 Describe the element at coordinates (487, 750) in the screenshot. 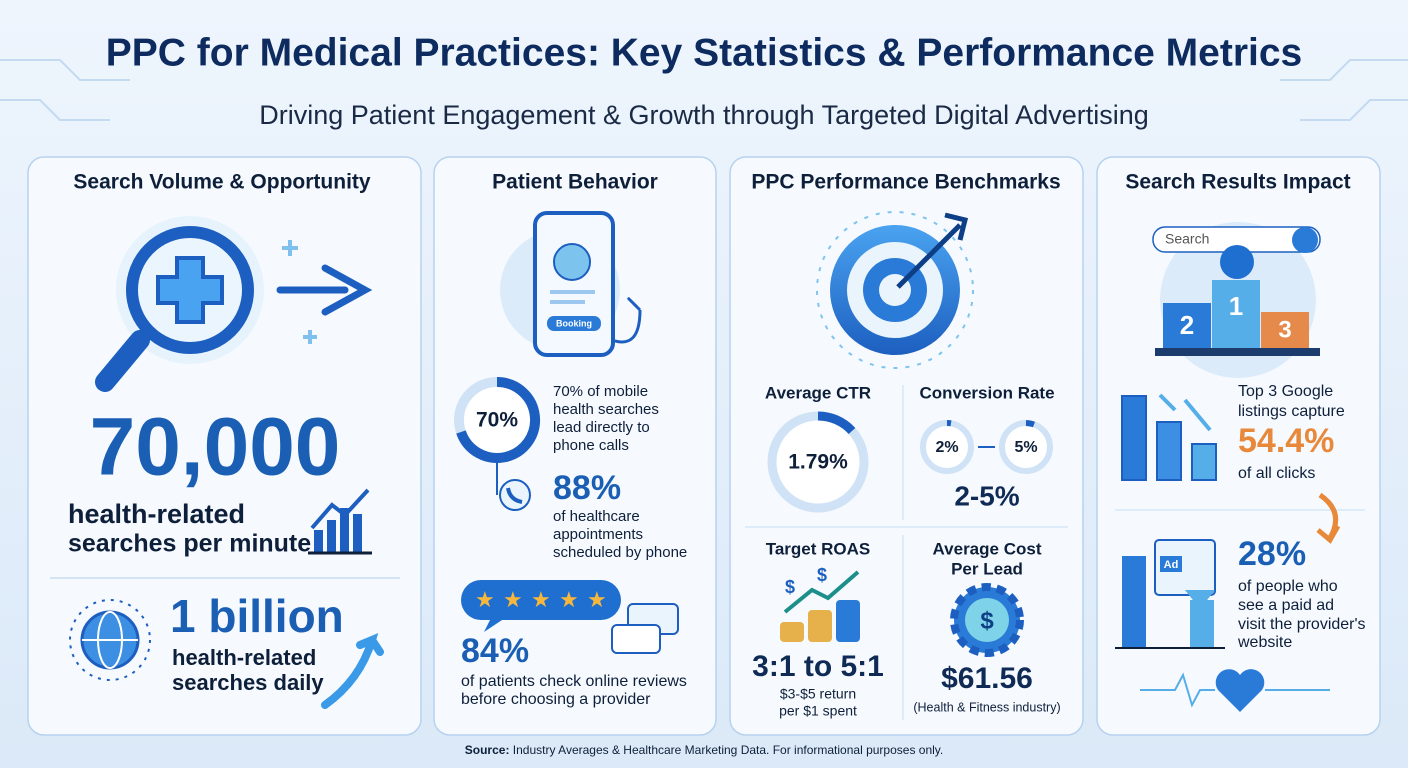

I see `source-label: Source:` at that location.